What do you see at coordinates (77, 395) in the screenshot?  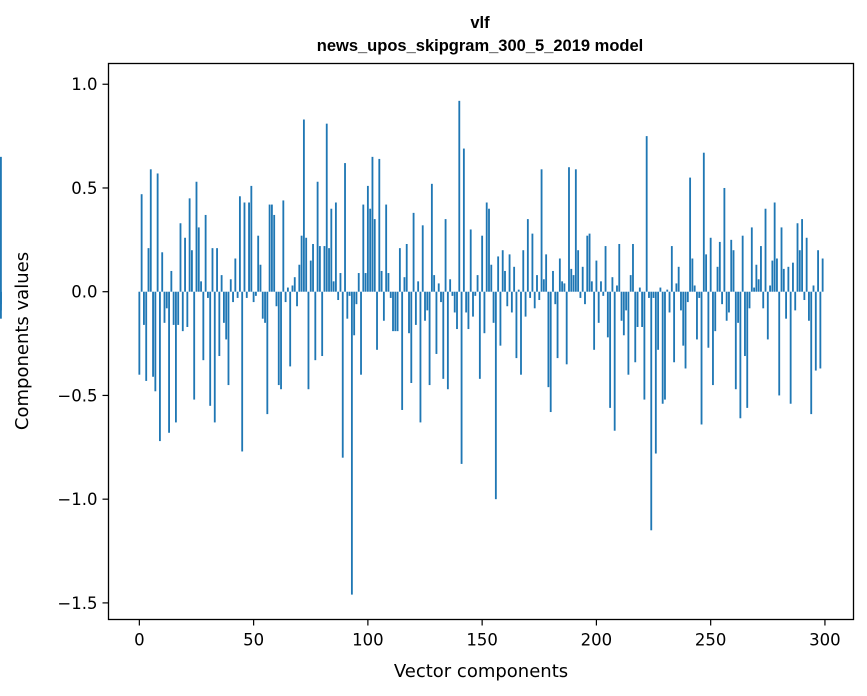 I see `y-tick-label: −0.5` at bounding box center [77, 395].